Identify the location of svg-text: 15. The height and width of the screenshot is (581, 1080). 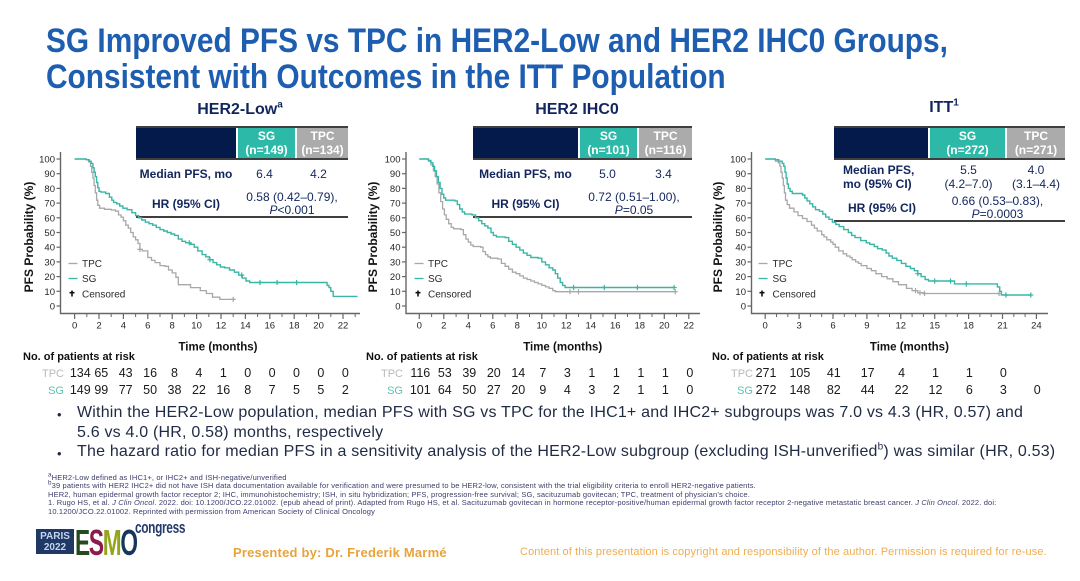
(934, 326).